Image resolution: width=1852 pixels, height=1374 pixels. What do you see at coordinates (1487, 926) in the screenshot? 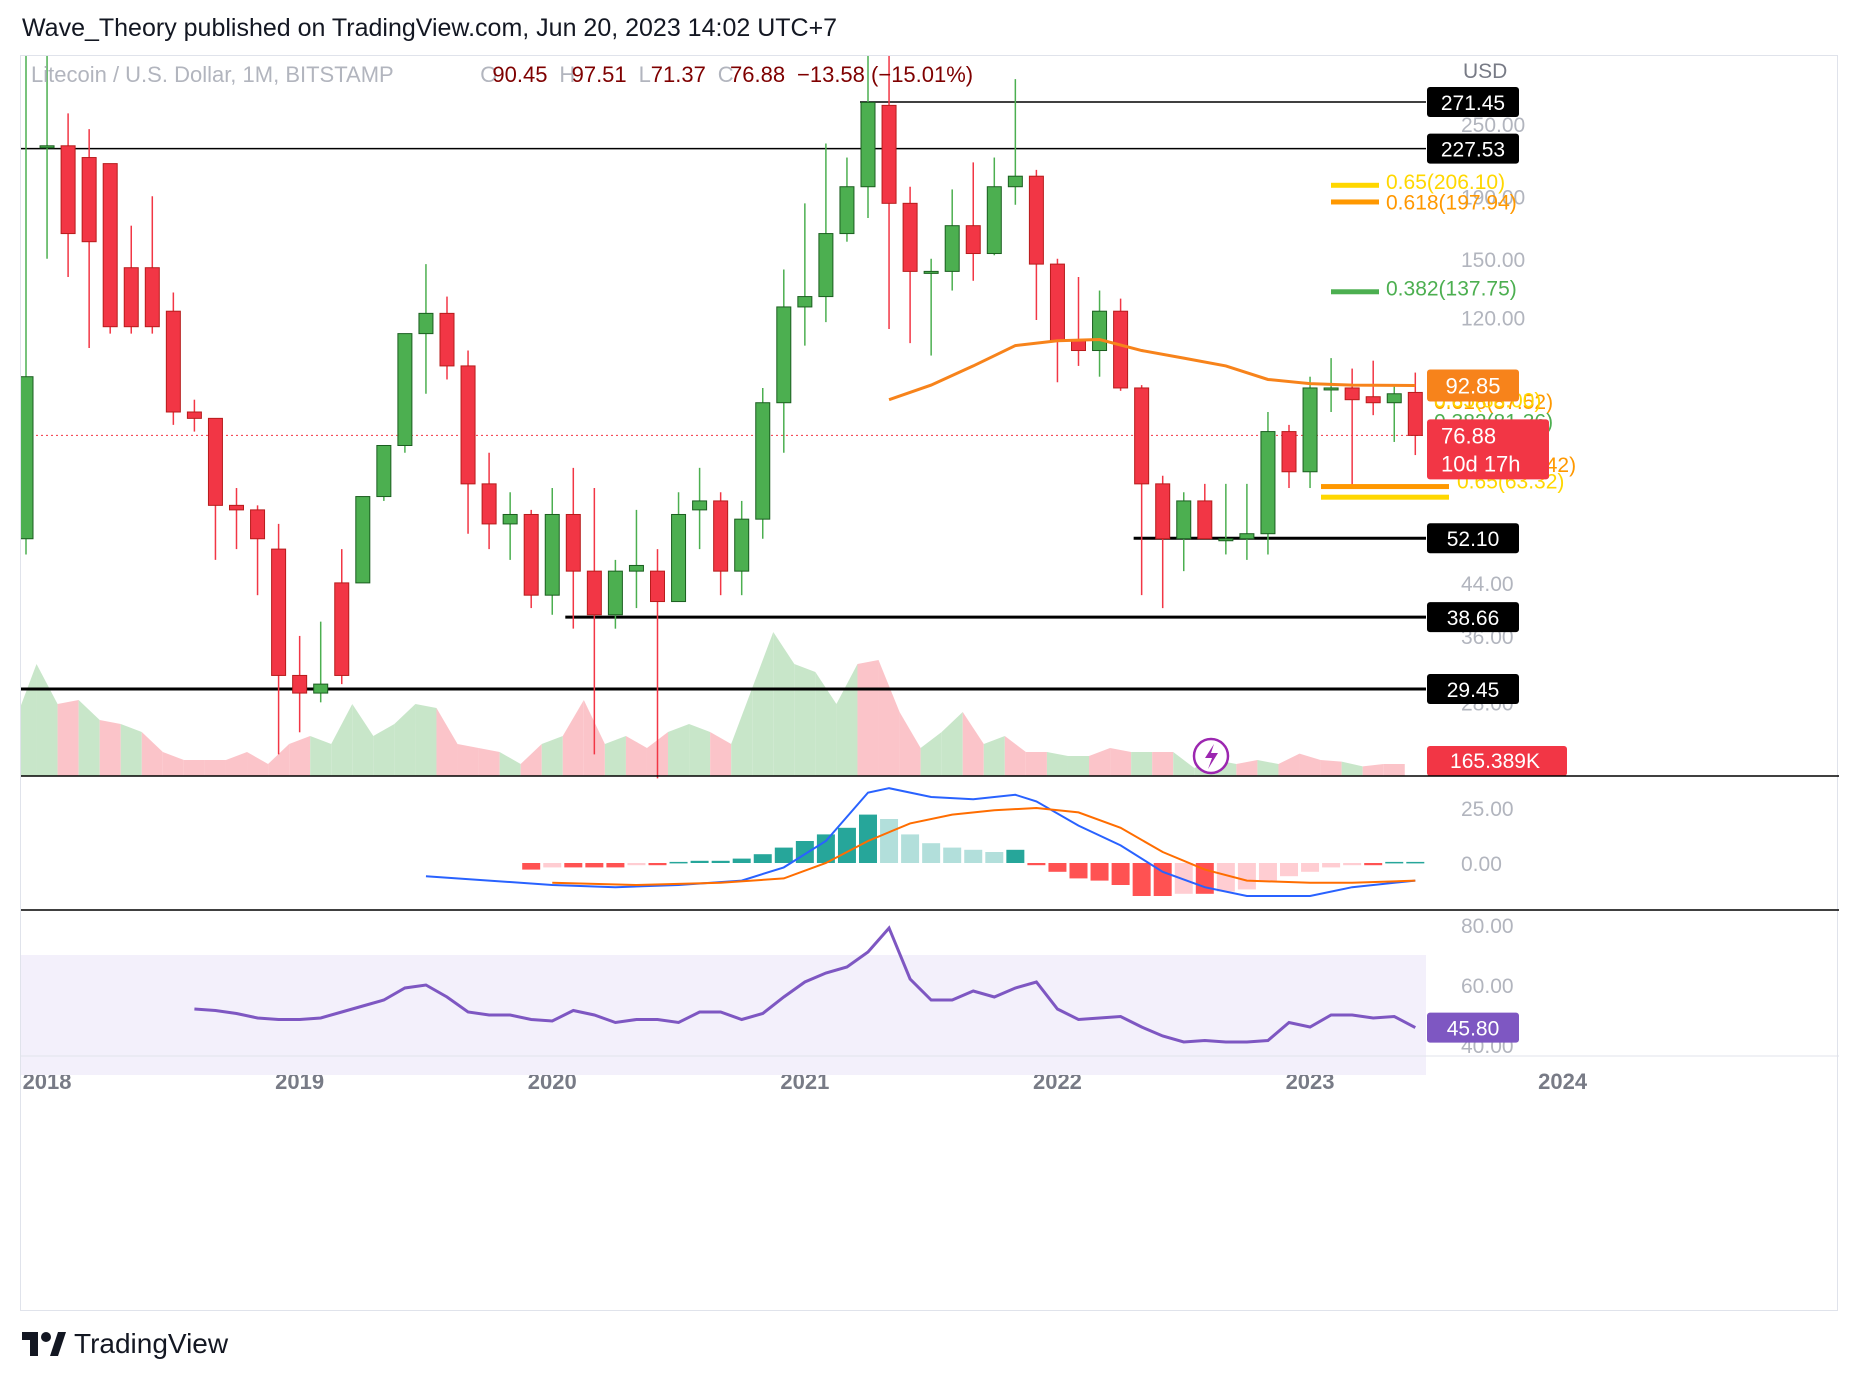
I see `rsi-y-tick-label: 80.00` at bounding box center [1487, 926].